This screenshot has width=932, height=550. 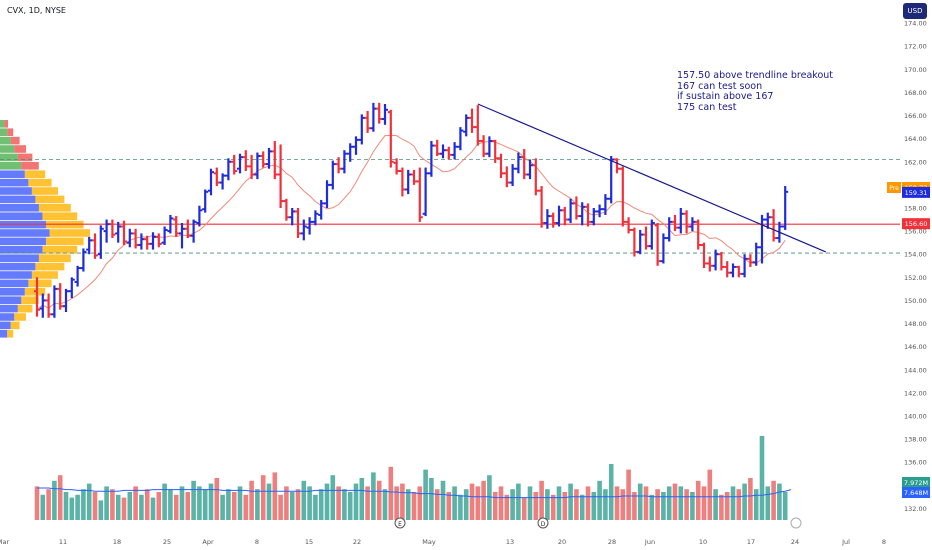 What do you see at coordinates (915, 370) in the screenshot?
I see `price-tick-label: 144.00` at bounding box center [915, 370].